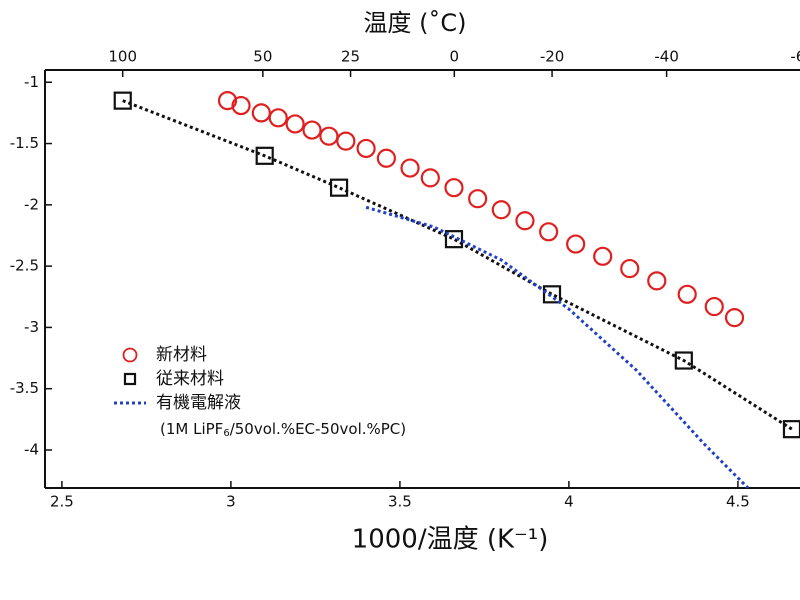  I want to click on legend-note: (1M LiPF6/50vol.%EC-50vol.%PC), so click(283, 430).